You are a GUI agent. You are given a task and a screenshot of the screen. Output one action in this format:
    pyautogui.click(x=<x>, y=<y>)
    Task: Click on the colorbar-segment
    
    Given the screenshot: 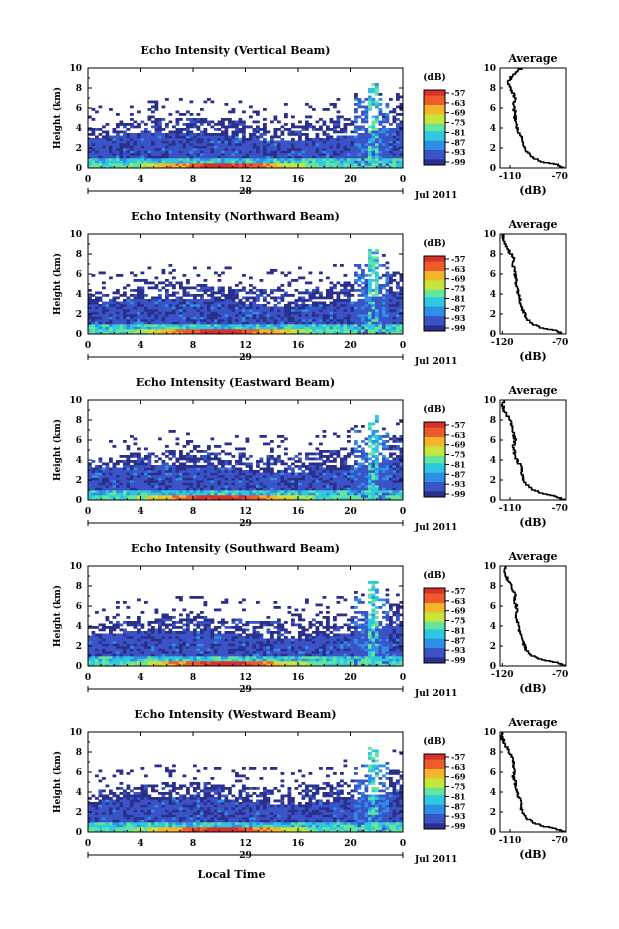 What is the action you would take?
    pyautogui.click(x=434, y=317)
    